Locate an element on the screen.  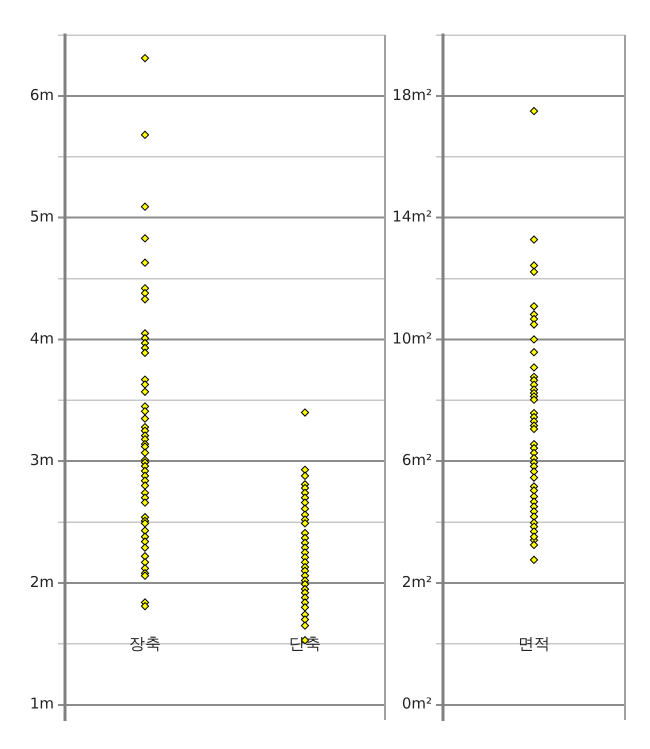
y-tick-label: 5m is located at coordinates (42, 217).